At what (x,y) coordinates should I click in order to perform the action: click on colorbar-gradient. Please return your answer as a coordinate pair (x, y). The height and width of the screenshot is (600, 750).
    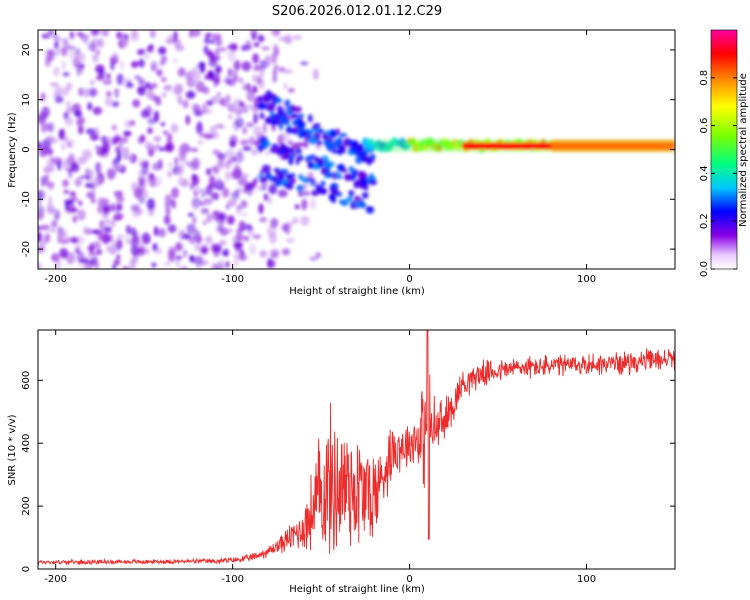
    Looking at the image, I should click on (724, 149).